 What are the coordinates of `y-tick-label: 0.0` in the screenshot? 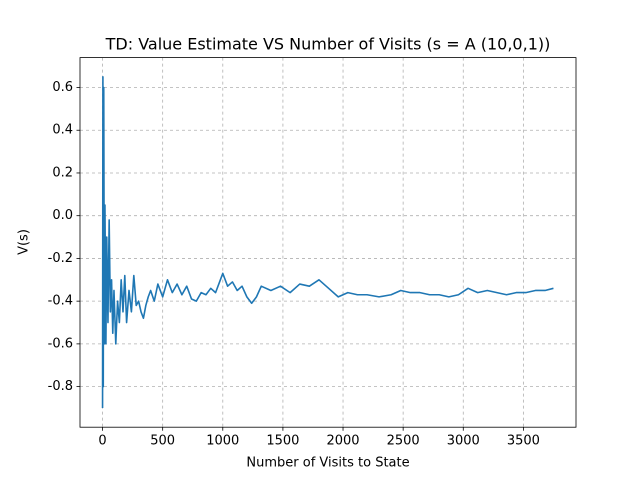 It's located at (62, 215).